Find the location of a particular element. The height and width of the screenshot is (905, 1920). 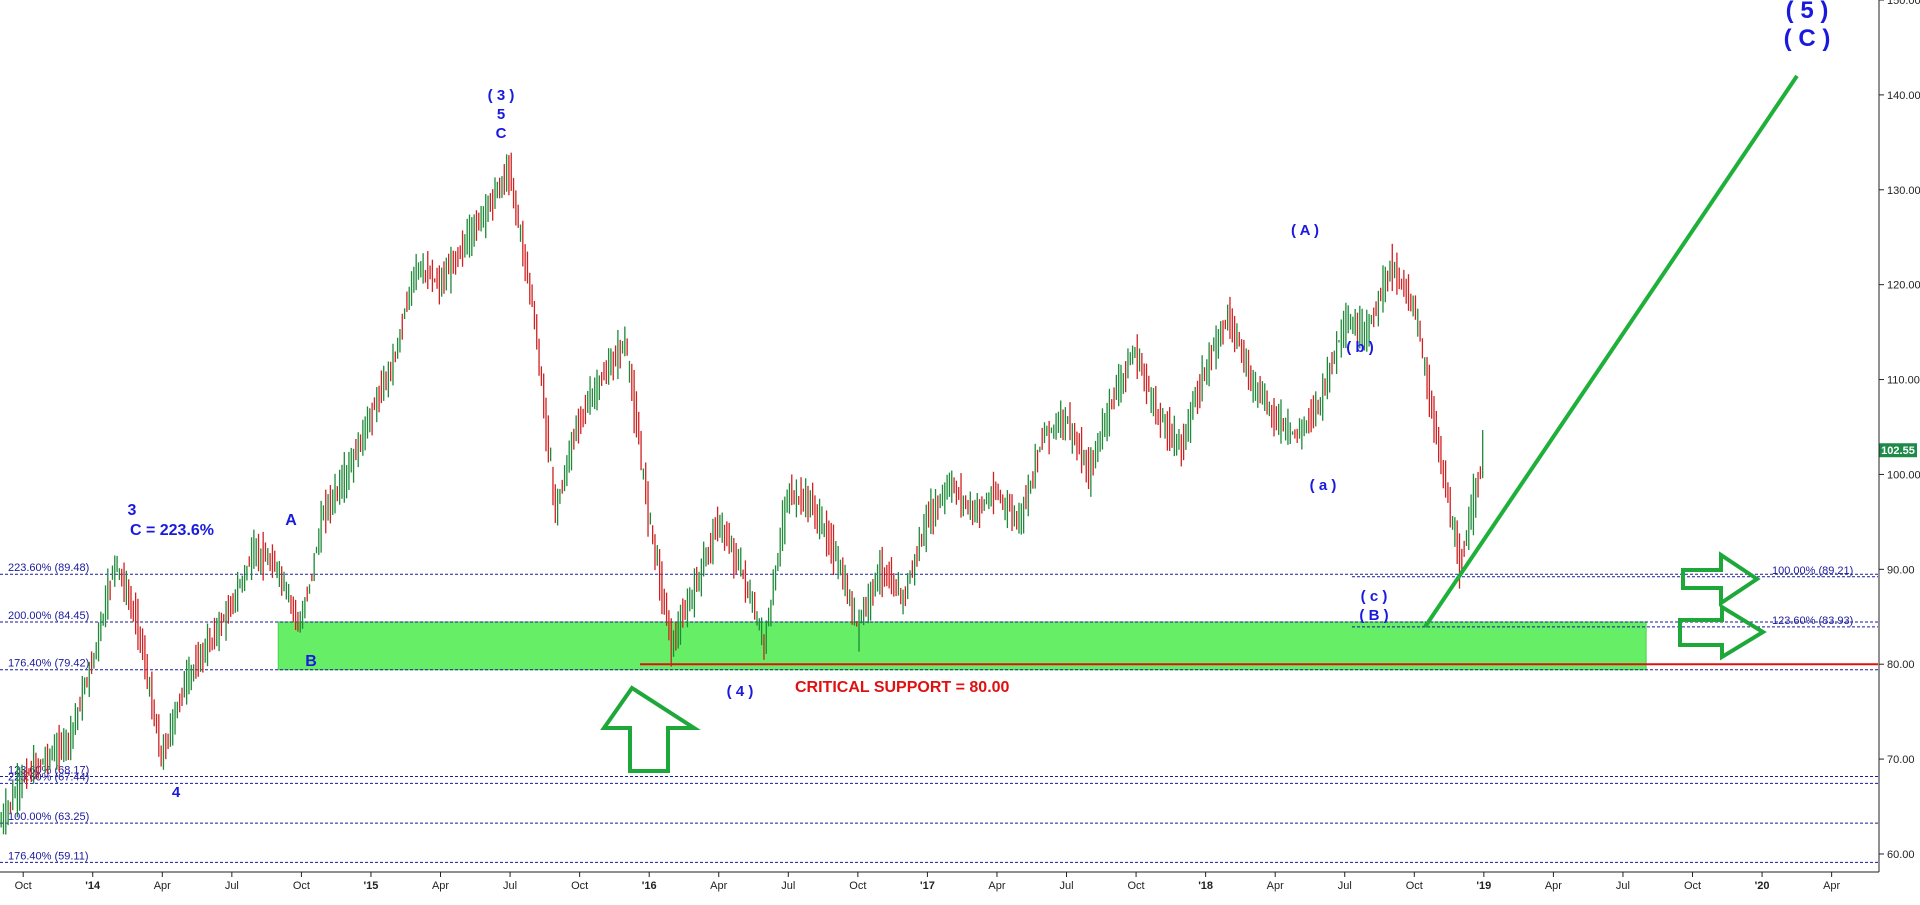

support-zone-rect is located at coordinates (962, 646).